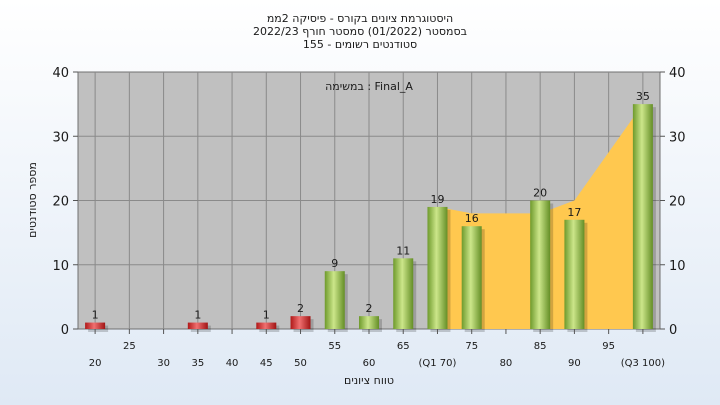 This screenshot has height=405, width=720. Describe the element at coordinates (677, 73) in the screenshot. I see `y-tick-label-right: 40` at that location.